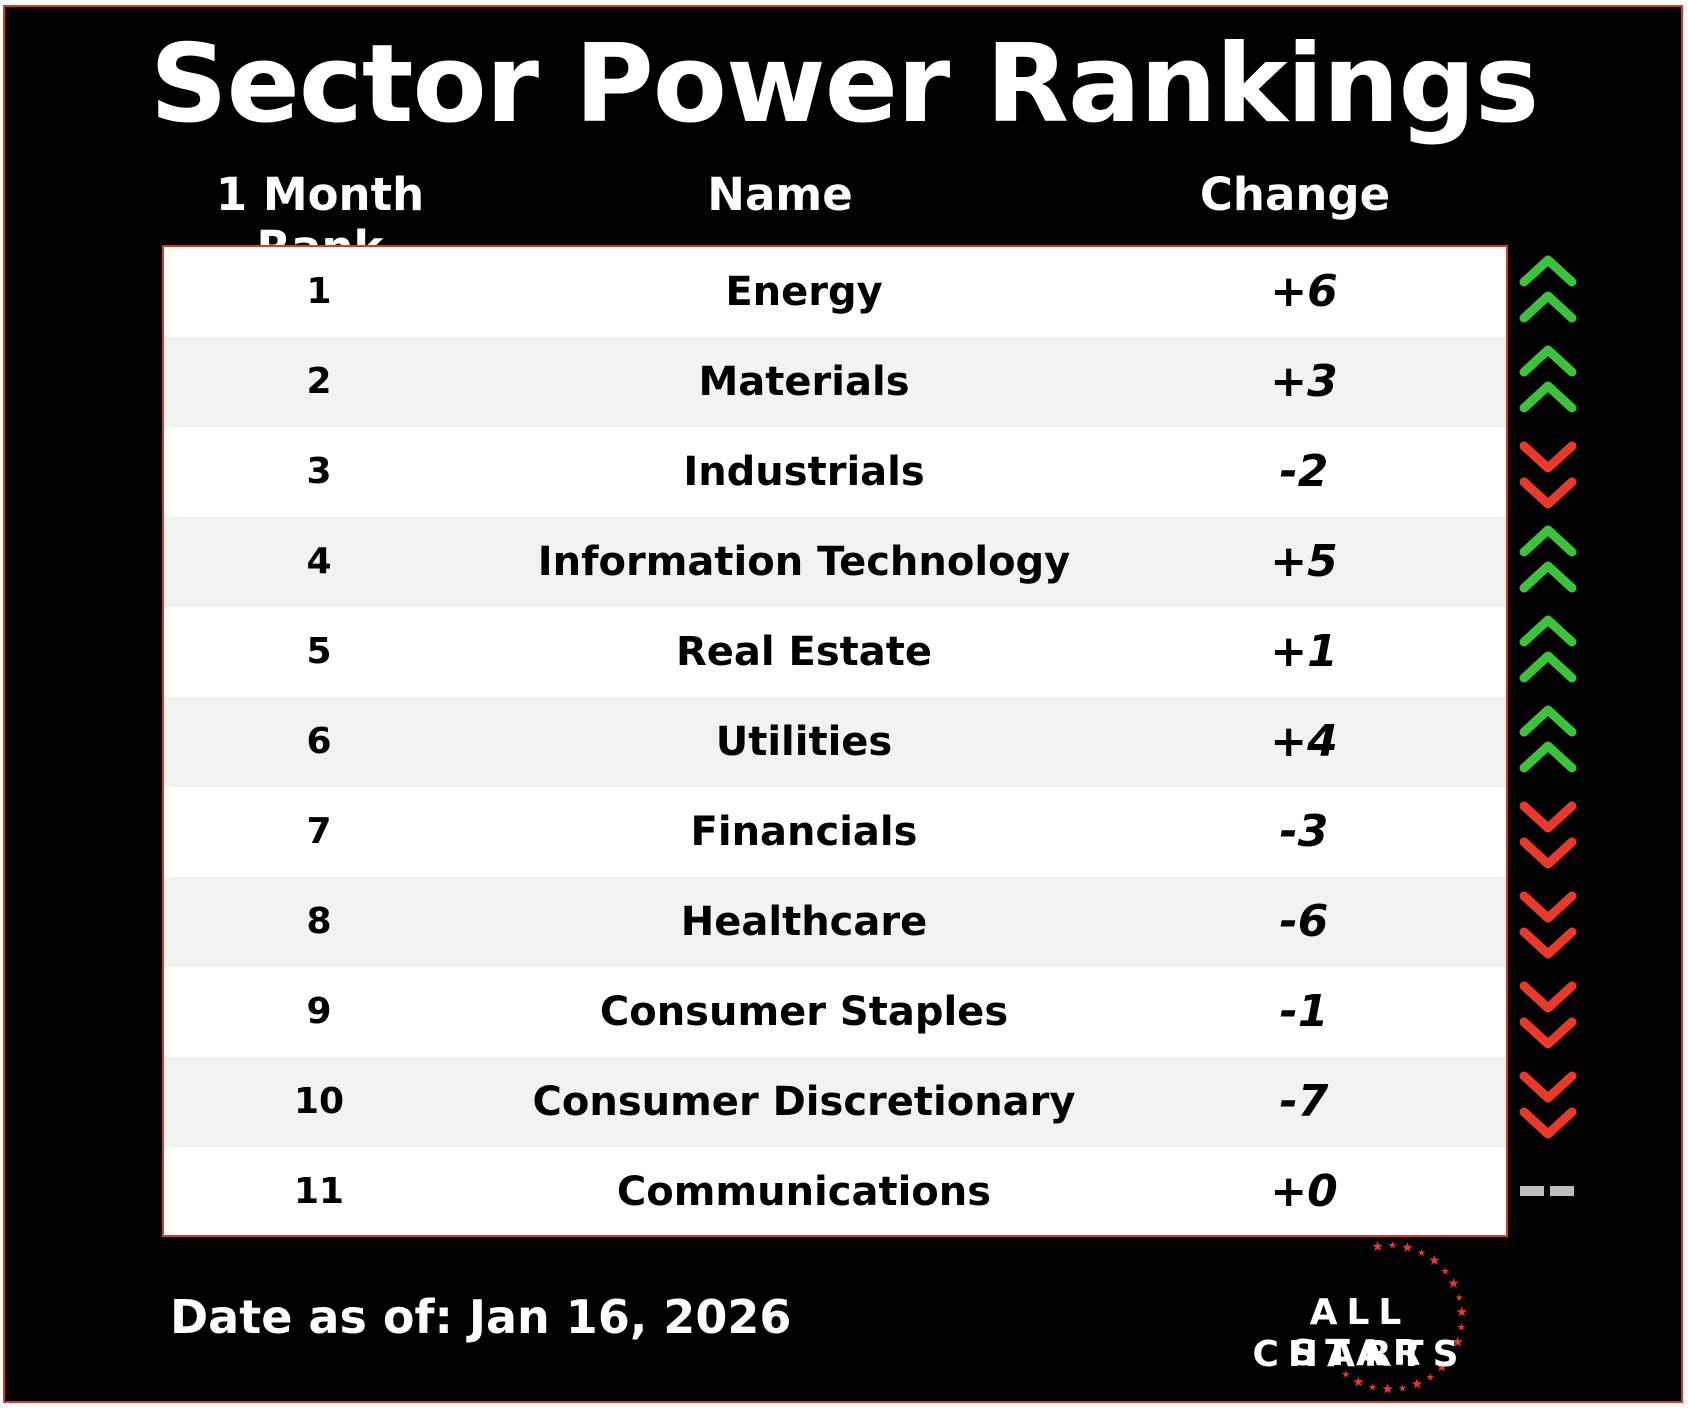 This screenshot has height=1408, width=1688. I want to click on table-row: 4 Information Technology +5, so click(835, 562).